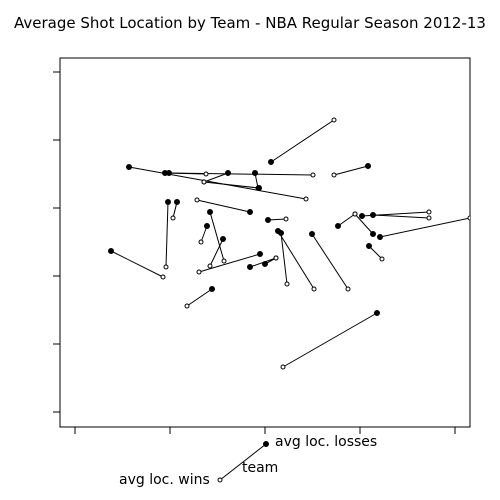  What do you see at coordinates (326, 442) in the screenshot?
I see `legend-losses-label: avg loc. losses` at bounding box center [326, 442].